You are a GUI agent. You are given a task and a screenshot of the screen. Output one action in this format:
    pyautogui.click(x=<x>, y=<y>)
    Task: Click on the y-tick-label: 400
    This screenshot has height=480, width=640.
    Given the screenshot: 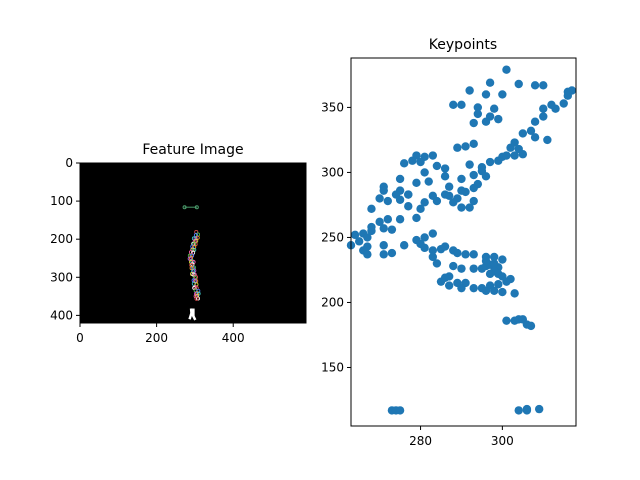 What is the action you would take?
    pyautogui.click(x=61, y=315)
    